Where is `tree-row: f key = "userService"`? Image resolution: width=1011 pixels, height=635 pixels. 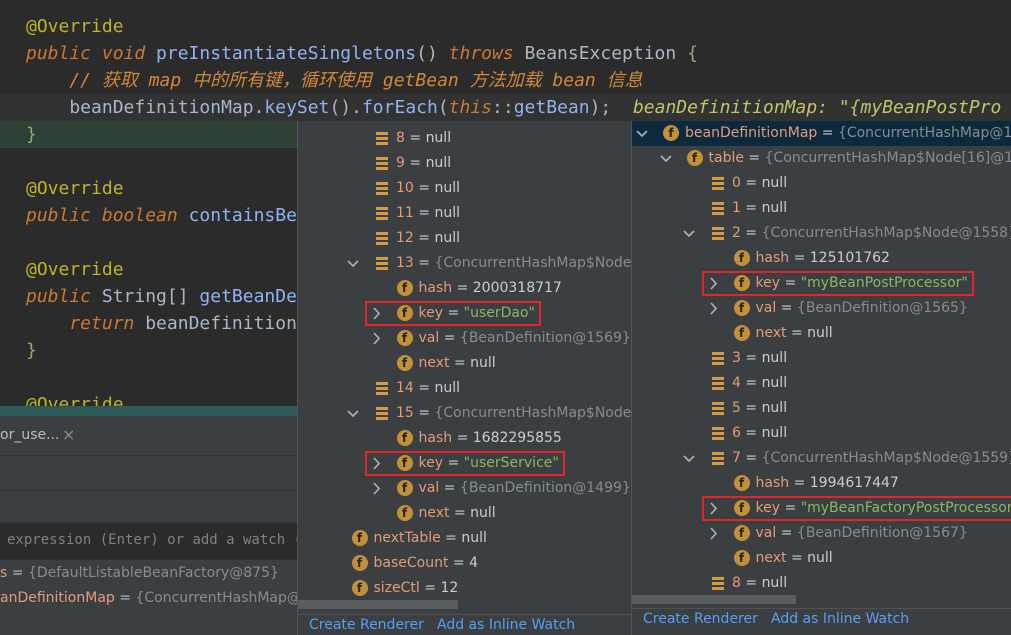 tree-row: f key = "userService" is located at coordinates (464, 463).